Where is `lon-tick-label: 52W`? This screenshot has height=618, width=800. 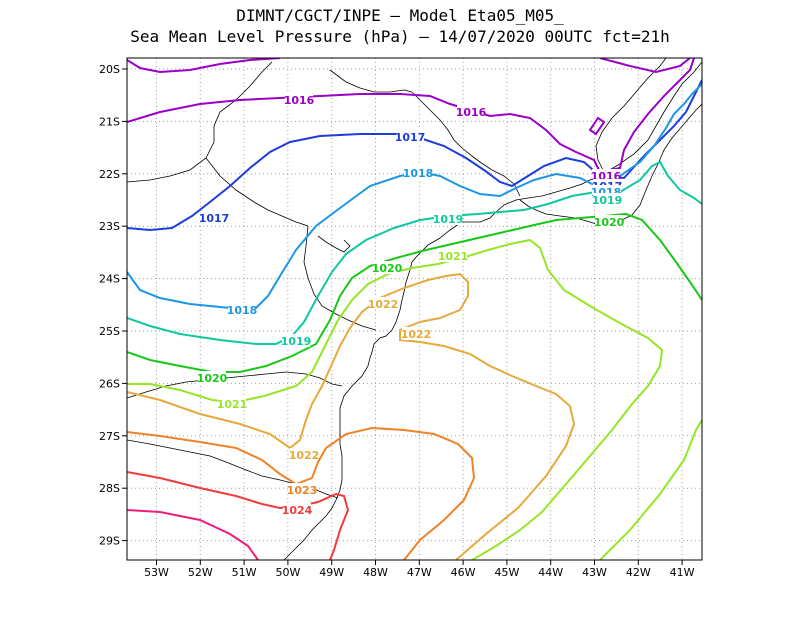
lon-tick-label: 52W is located at coordinates (200, 572).